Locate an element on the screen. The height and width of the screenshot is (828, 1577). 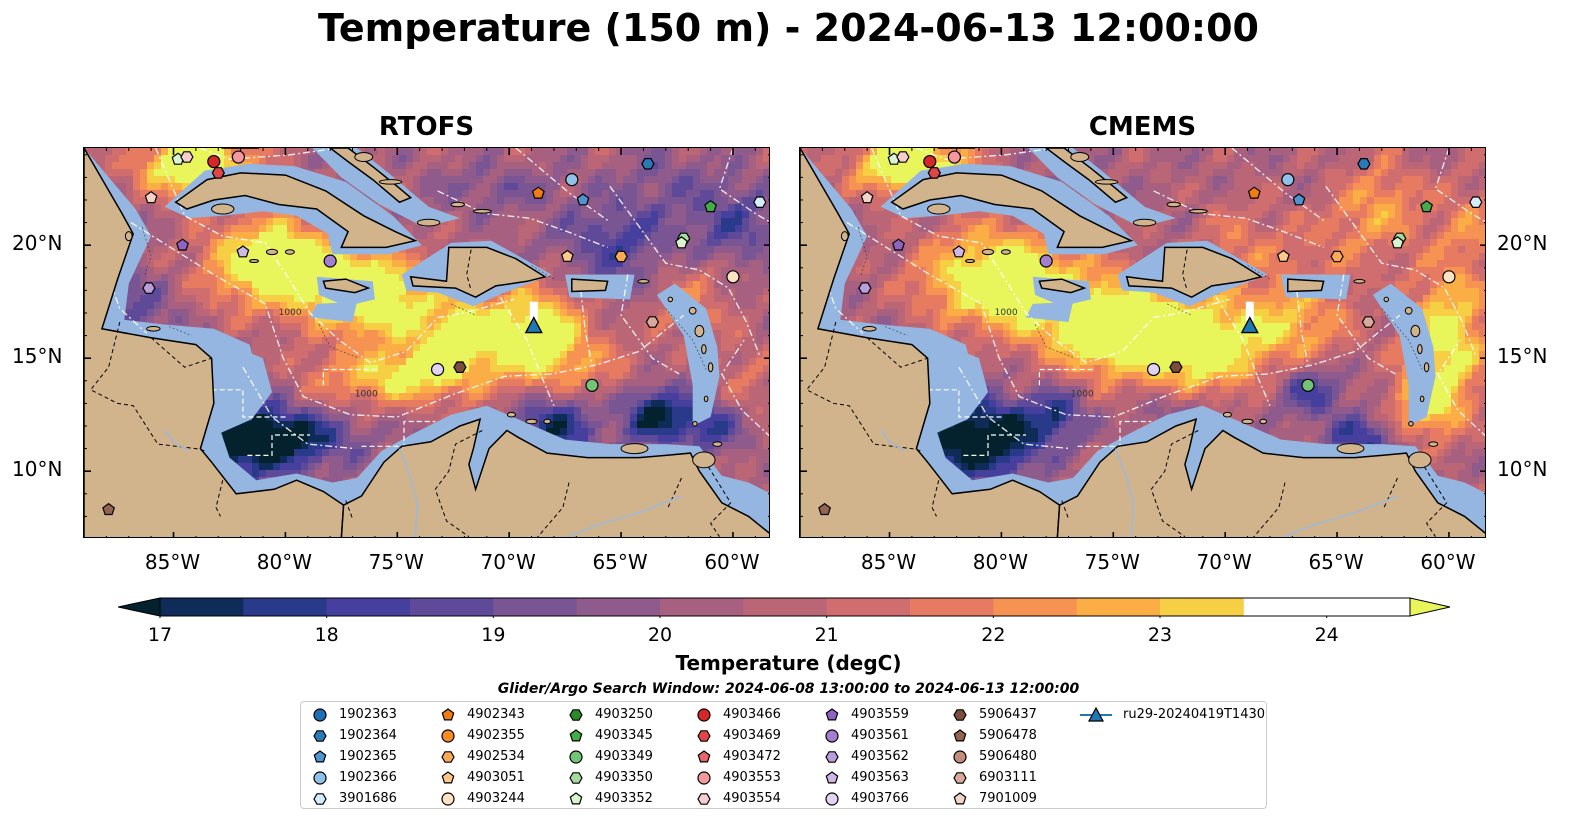
legend-label: 1902363 is located at coordinates (368, 714).